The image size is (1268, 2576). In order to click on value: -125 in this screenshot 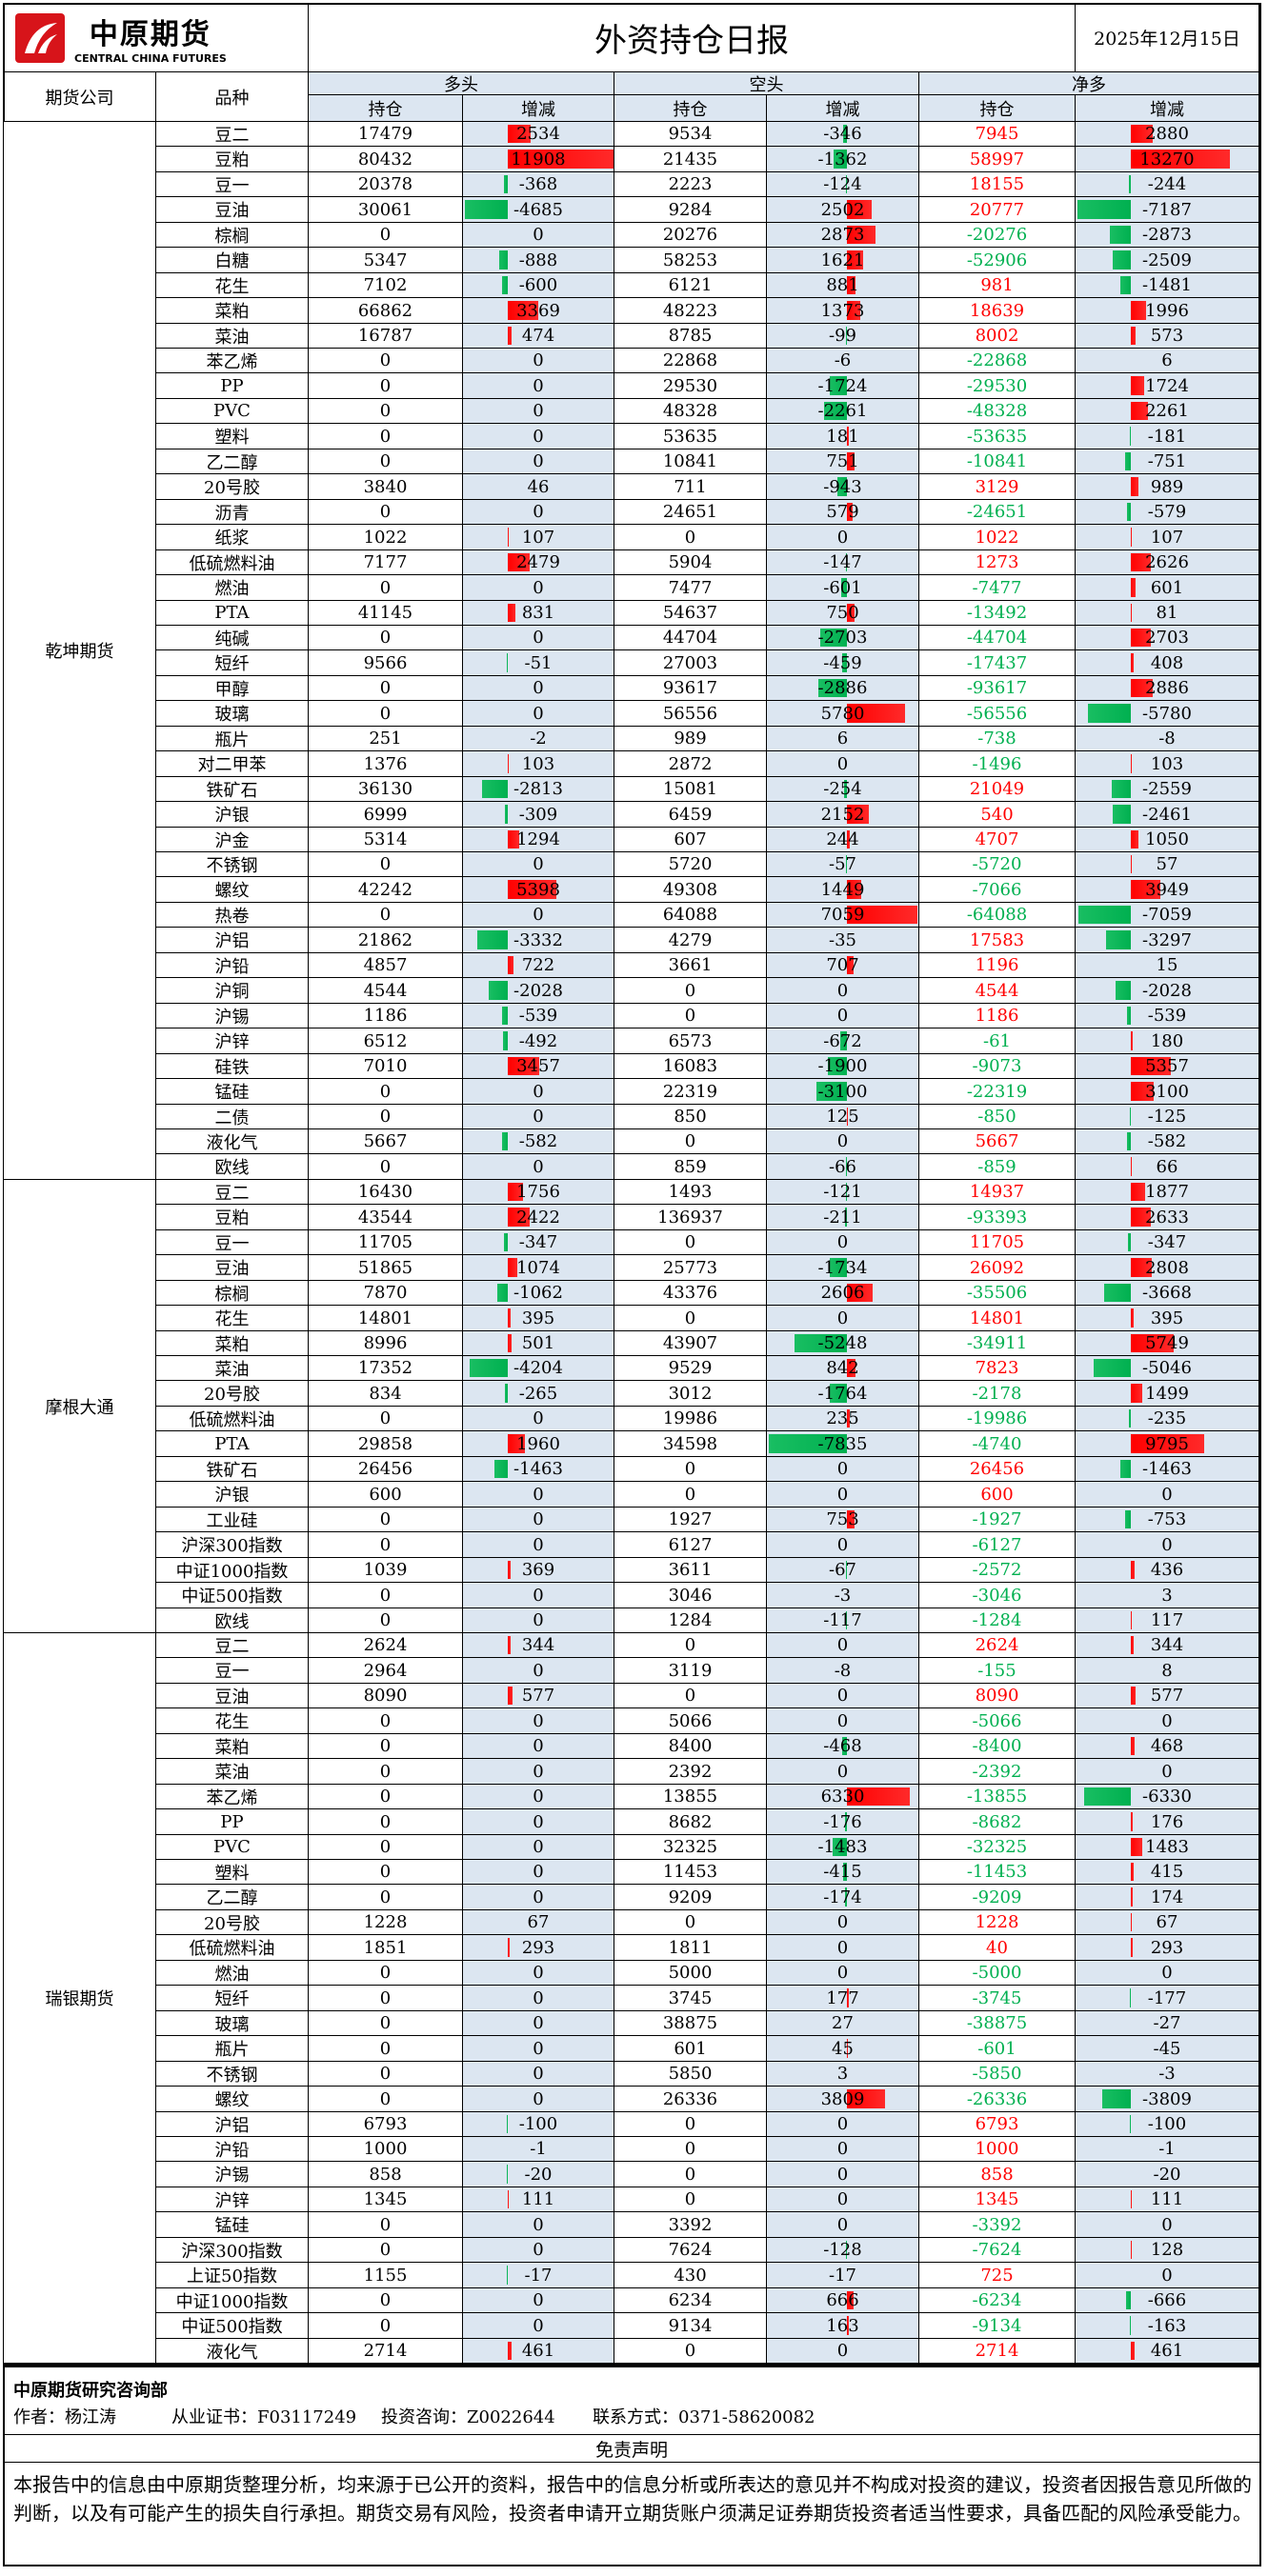, I will do `click(1167, 1117)`.